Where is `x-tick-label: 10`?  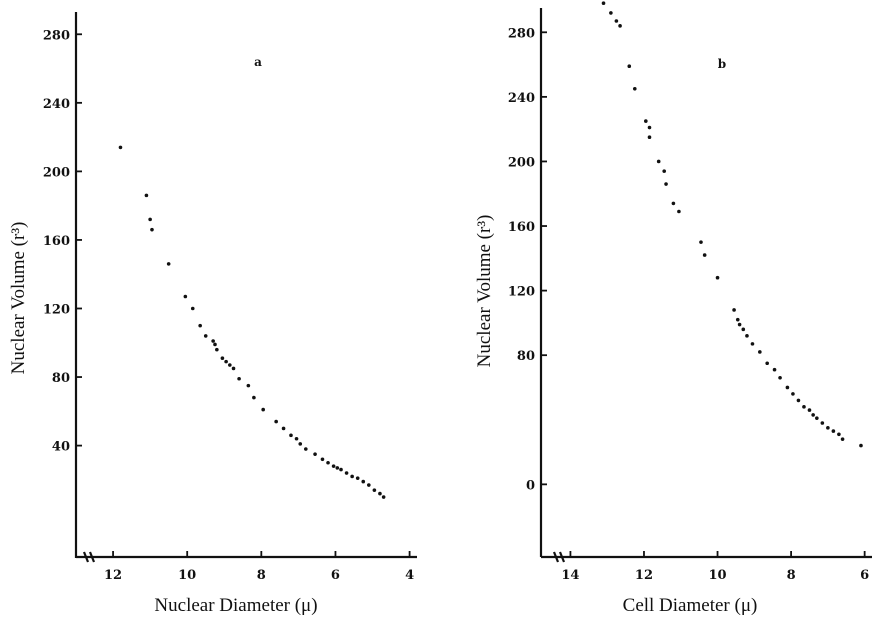
x-tick-label: 10 is located at coordinates (187, 575).